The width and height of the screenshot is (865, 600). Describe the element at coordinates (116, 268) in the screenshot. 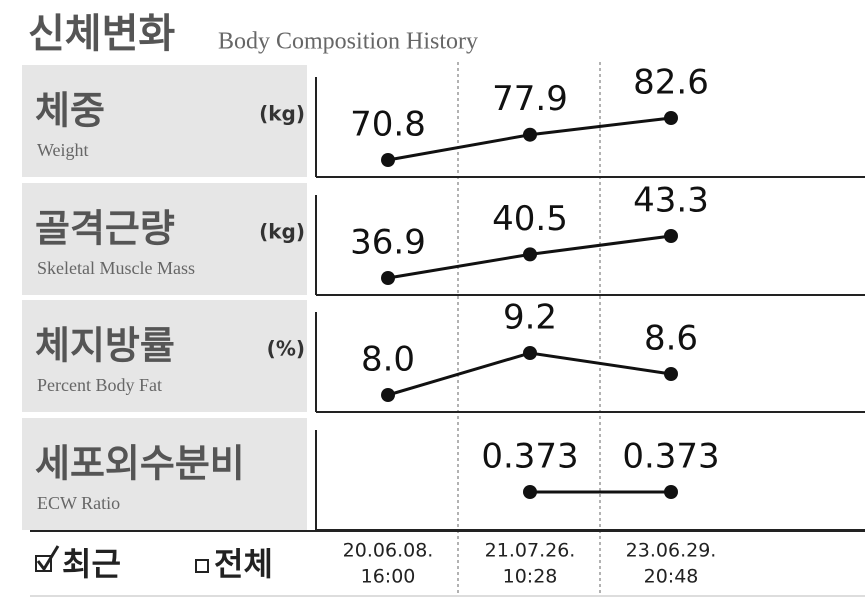

I see `row-label-en: Skeletal Muscle Mass` at that location.